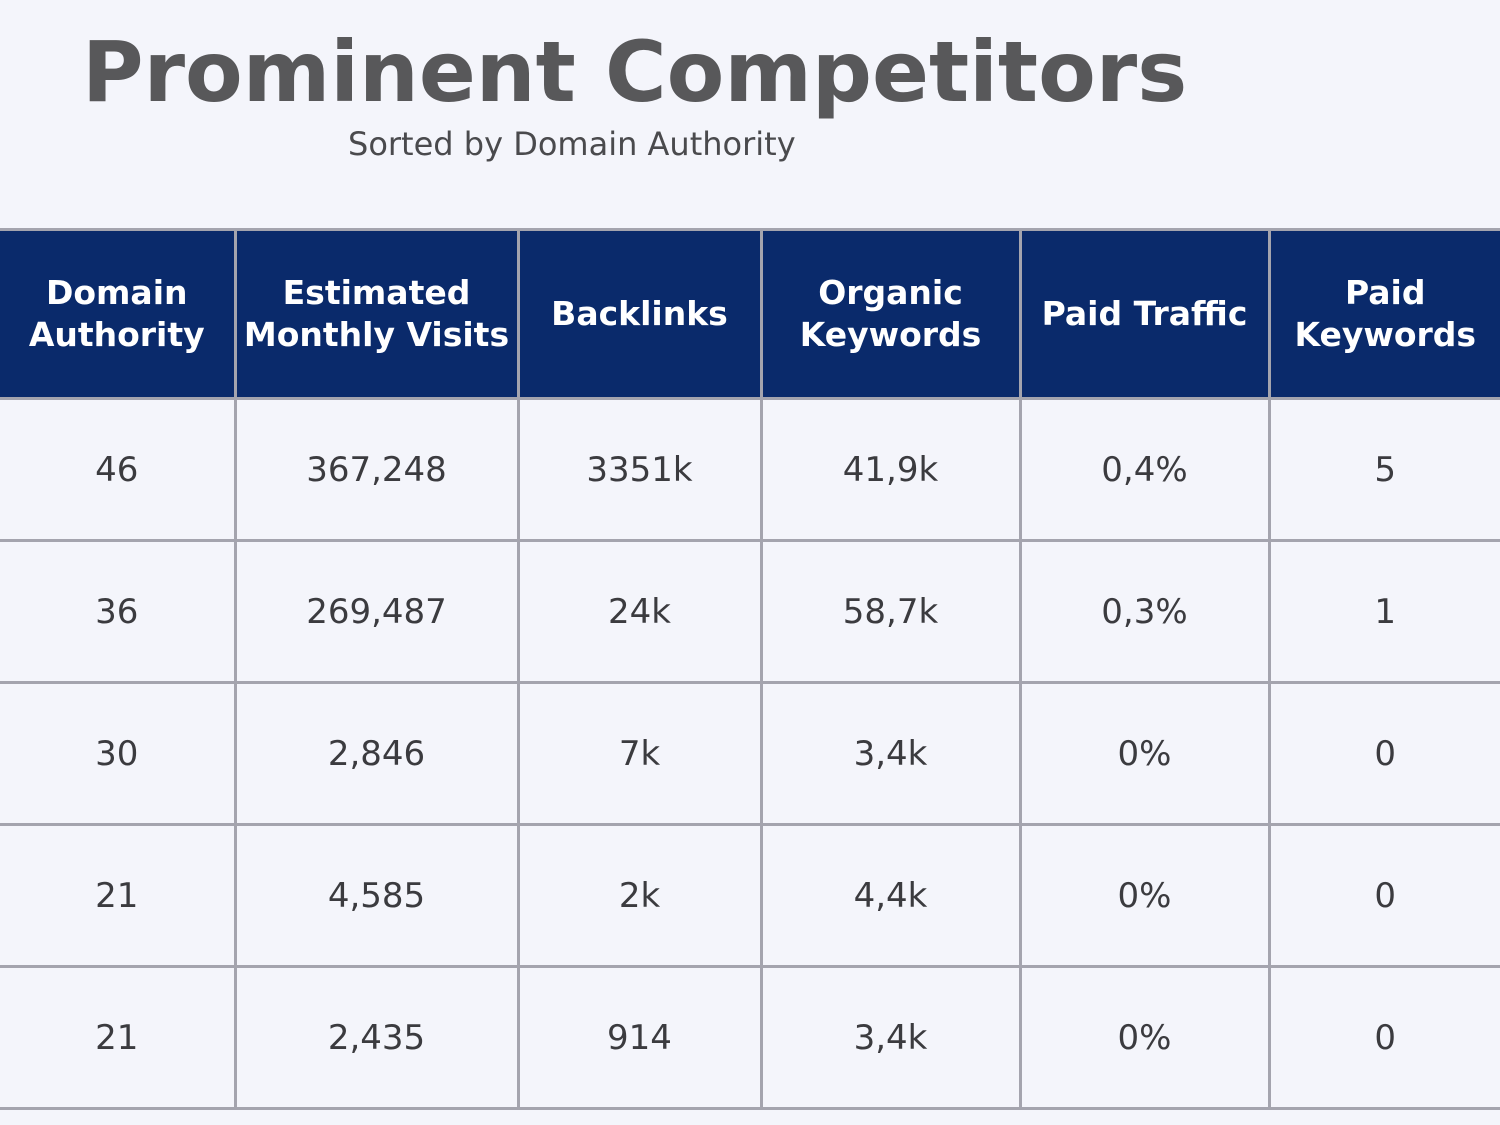 The width and height of the screenshot is (1500, 1125). Describe the element at coordinates (889, 314) in the screenshot. I see `column-header-organic-keywords: Organic Keywords` at that location.